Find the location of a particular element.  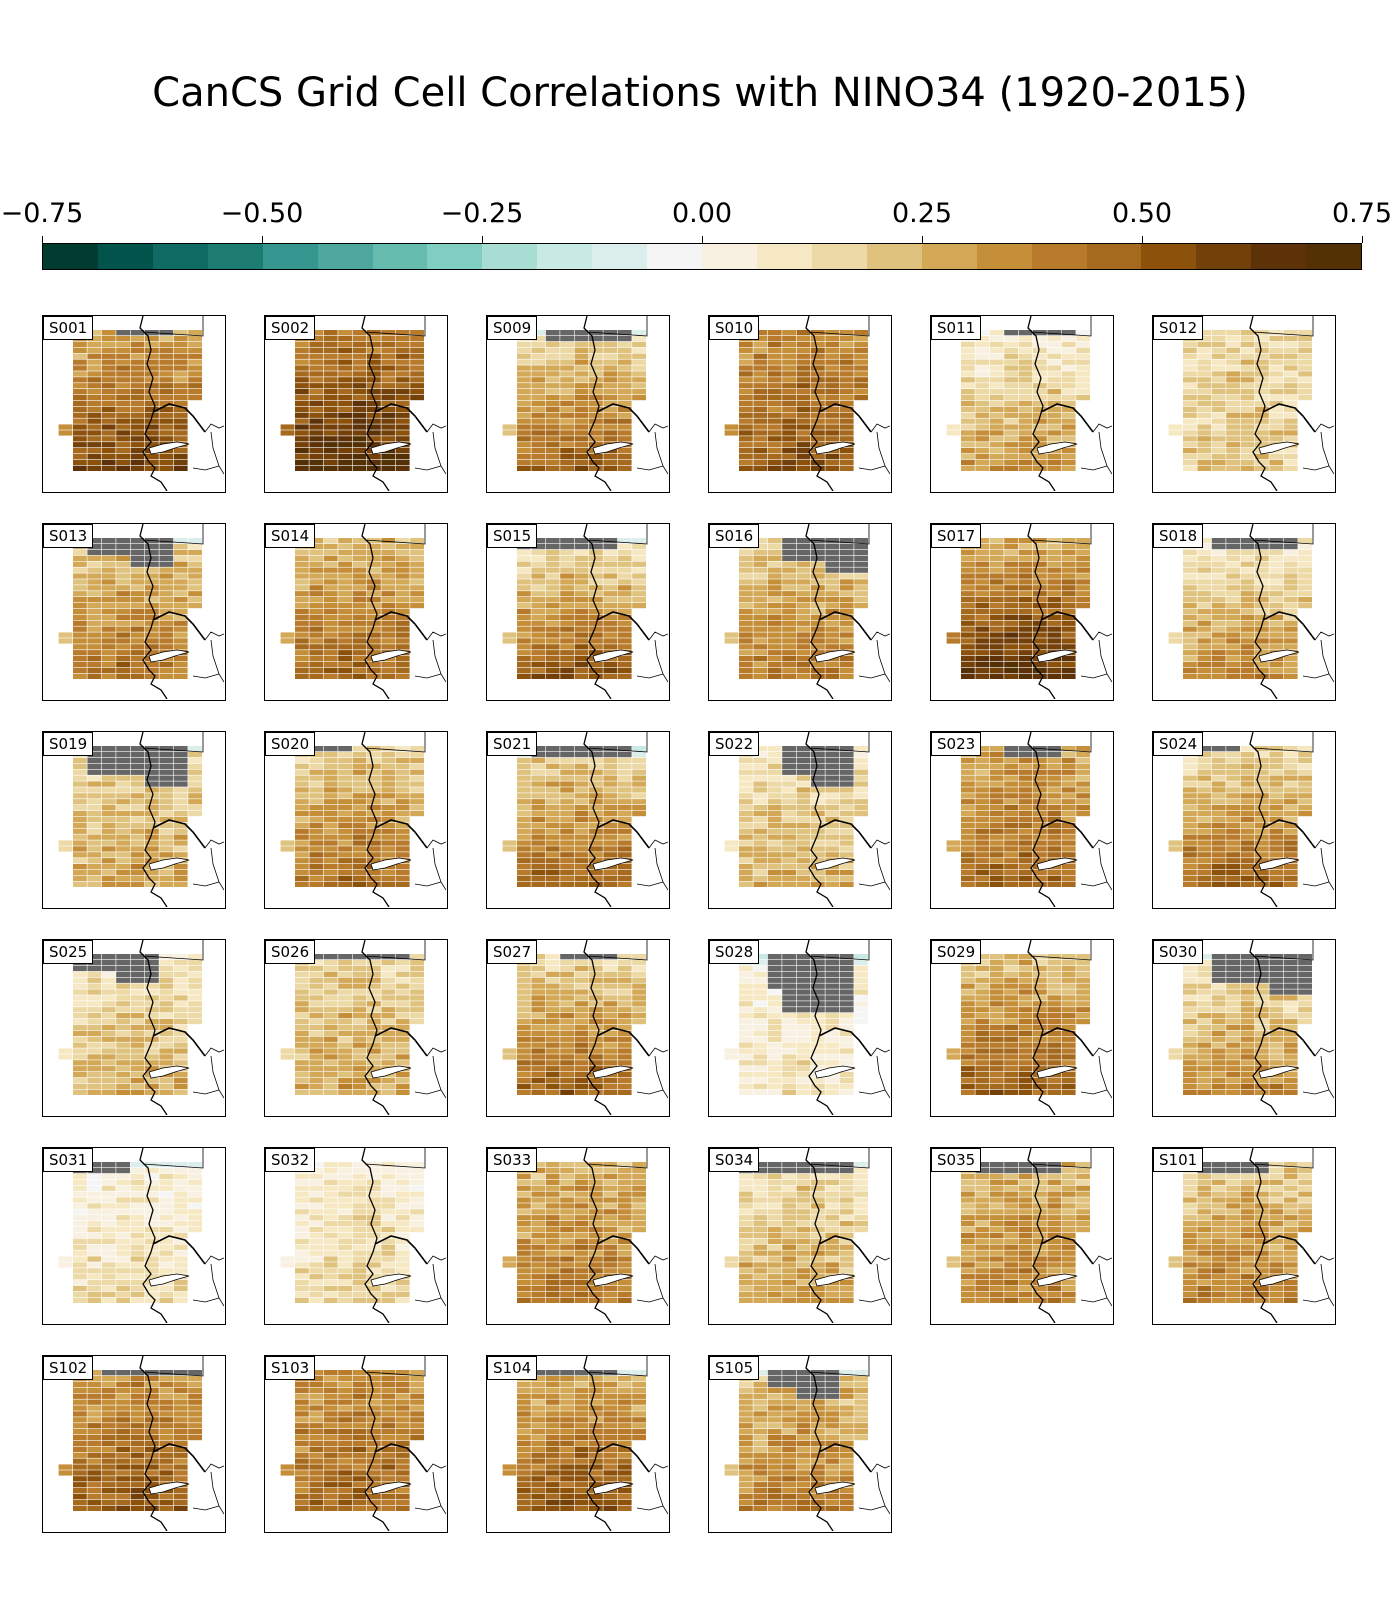

station-panel-s020: S020 is located at coordinates (356, 820).